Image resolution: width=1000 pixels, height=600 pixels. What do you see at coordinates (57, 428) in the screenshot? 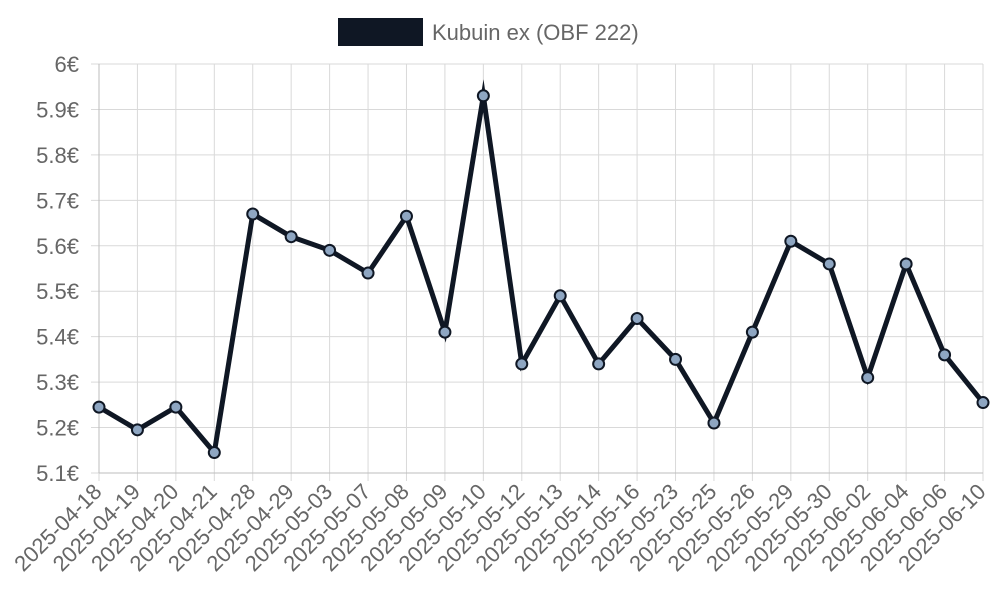
I see `y-tick-label: 5.2€` at bounding box center [57, 428].